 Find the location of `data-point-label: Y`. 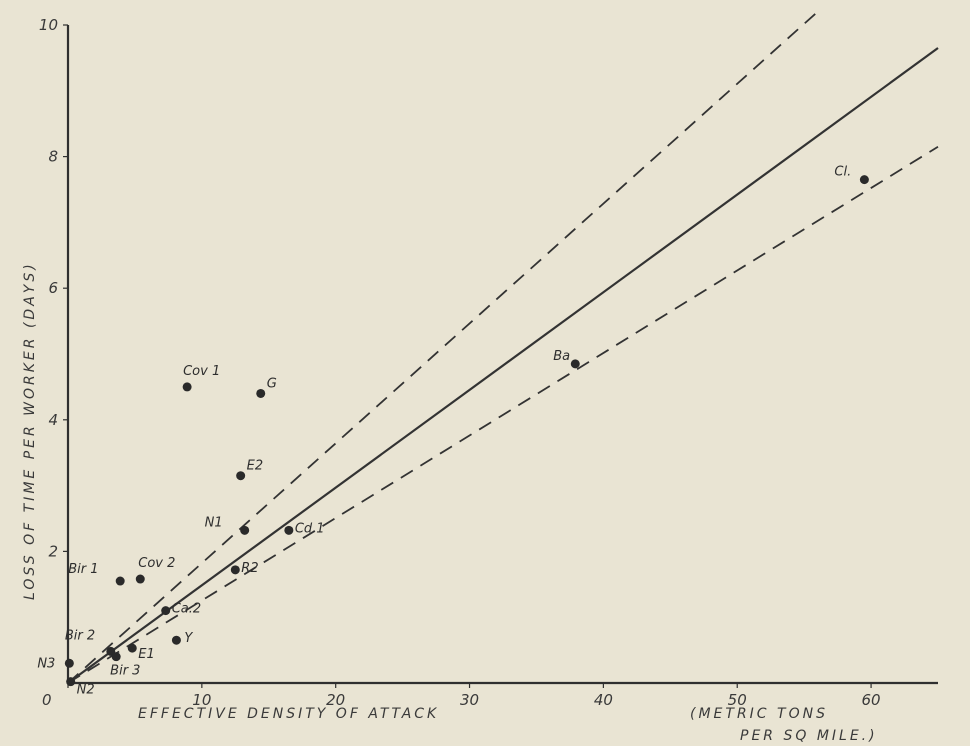

data-point-label: Y is located at coordinates (188, 638).